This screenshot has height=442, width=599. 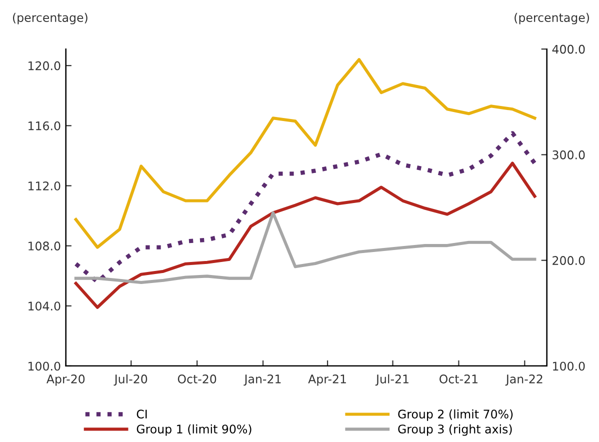 I want to click on y2-axis-title: (percentage), so click(x=551, y=18).